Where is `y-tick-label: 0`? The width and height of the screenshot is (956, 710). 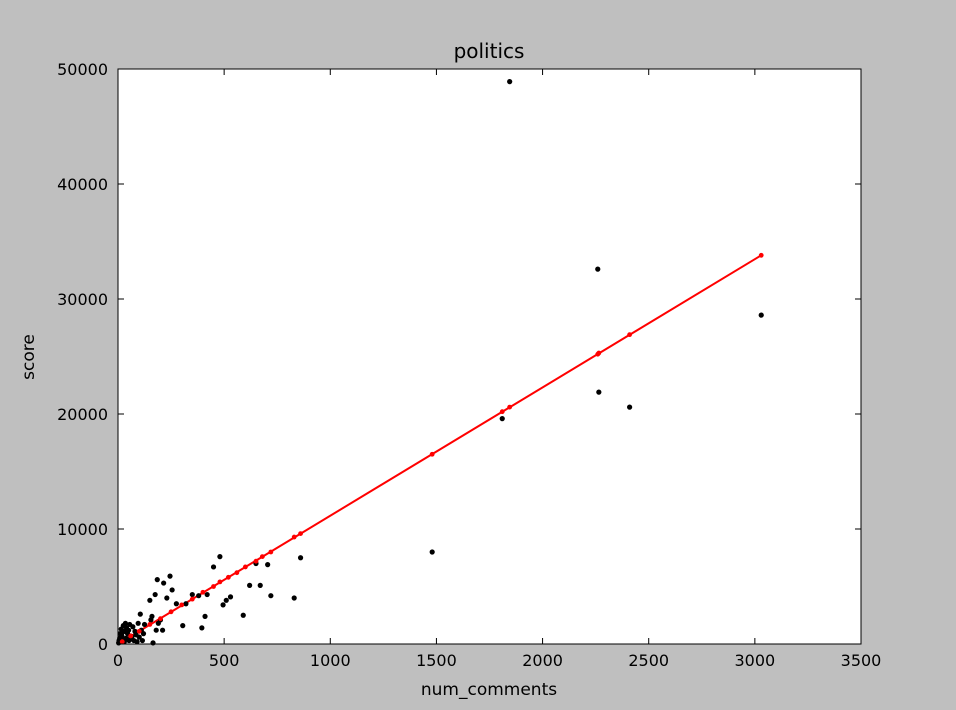 y-tick-label: 0 is located at coordinates (103, 644).